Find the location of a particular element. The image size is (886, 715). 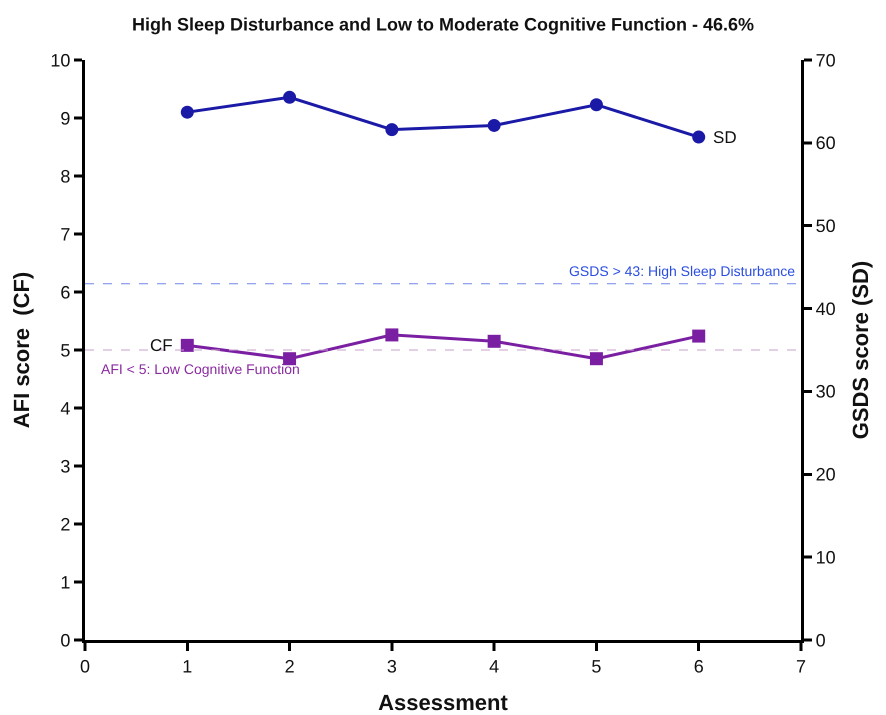

y-tick-label: 9 is located at coordinates (65, 118).